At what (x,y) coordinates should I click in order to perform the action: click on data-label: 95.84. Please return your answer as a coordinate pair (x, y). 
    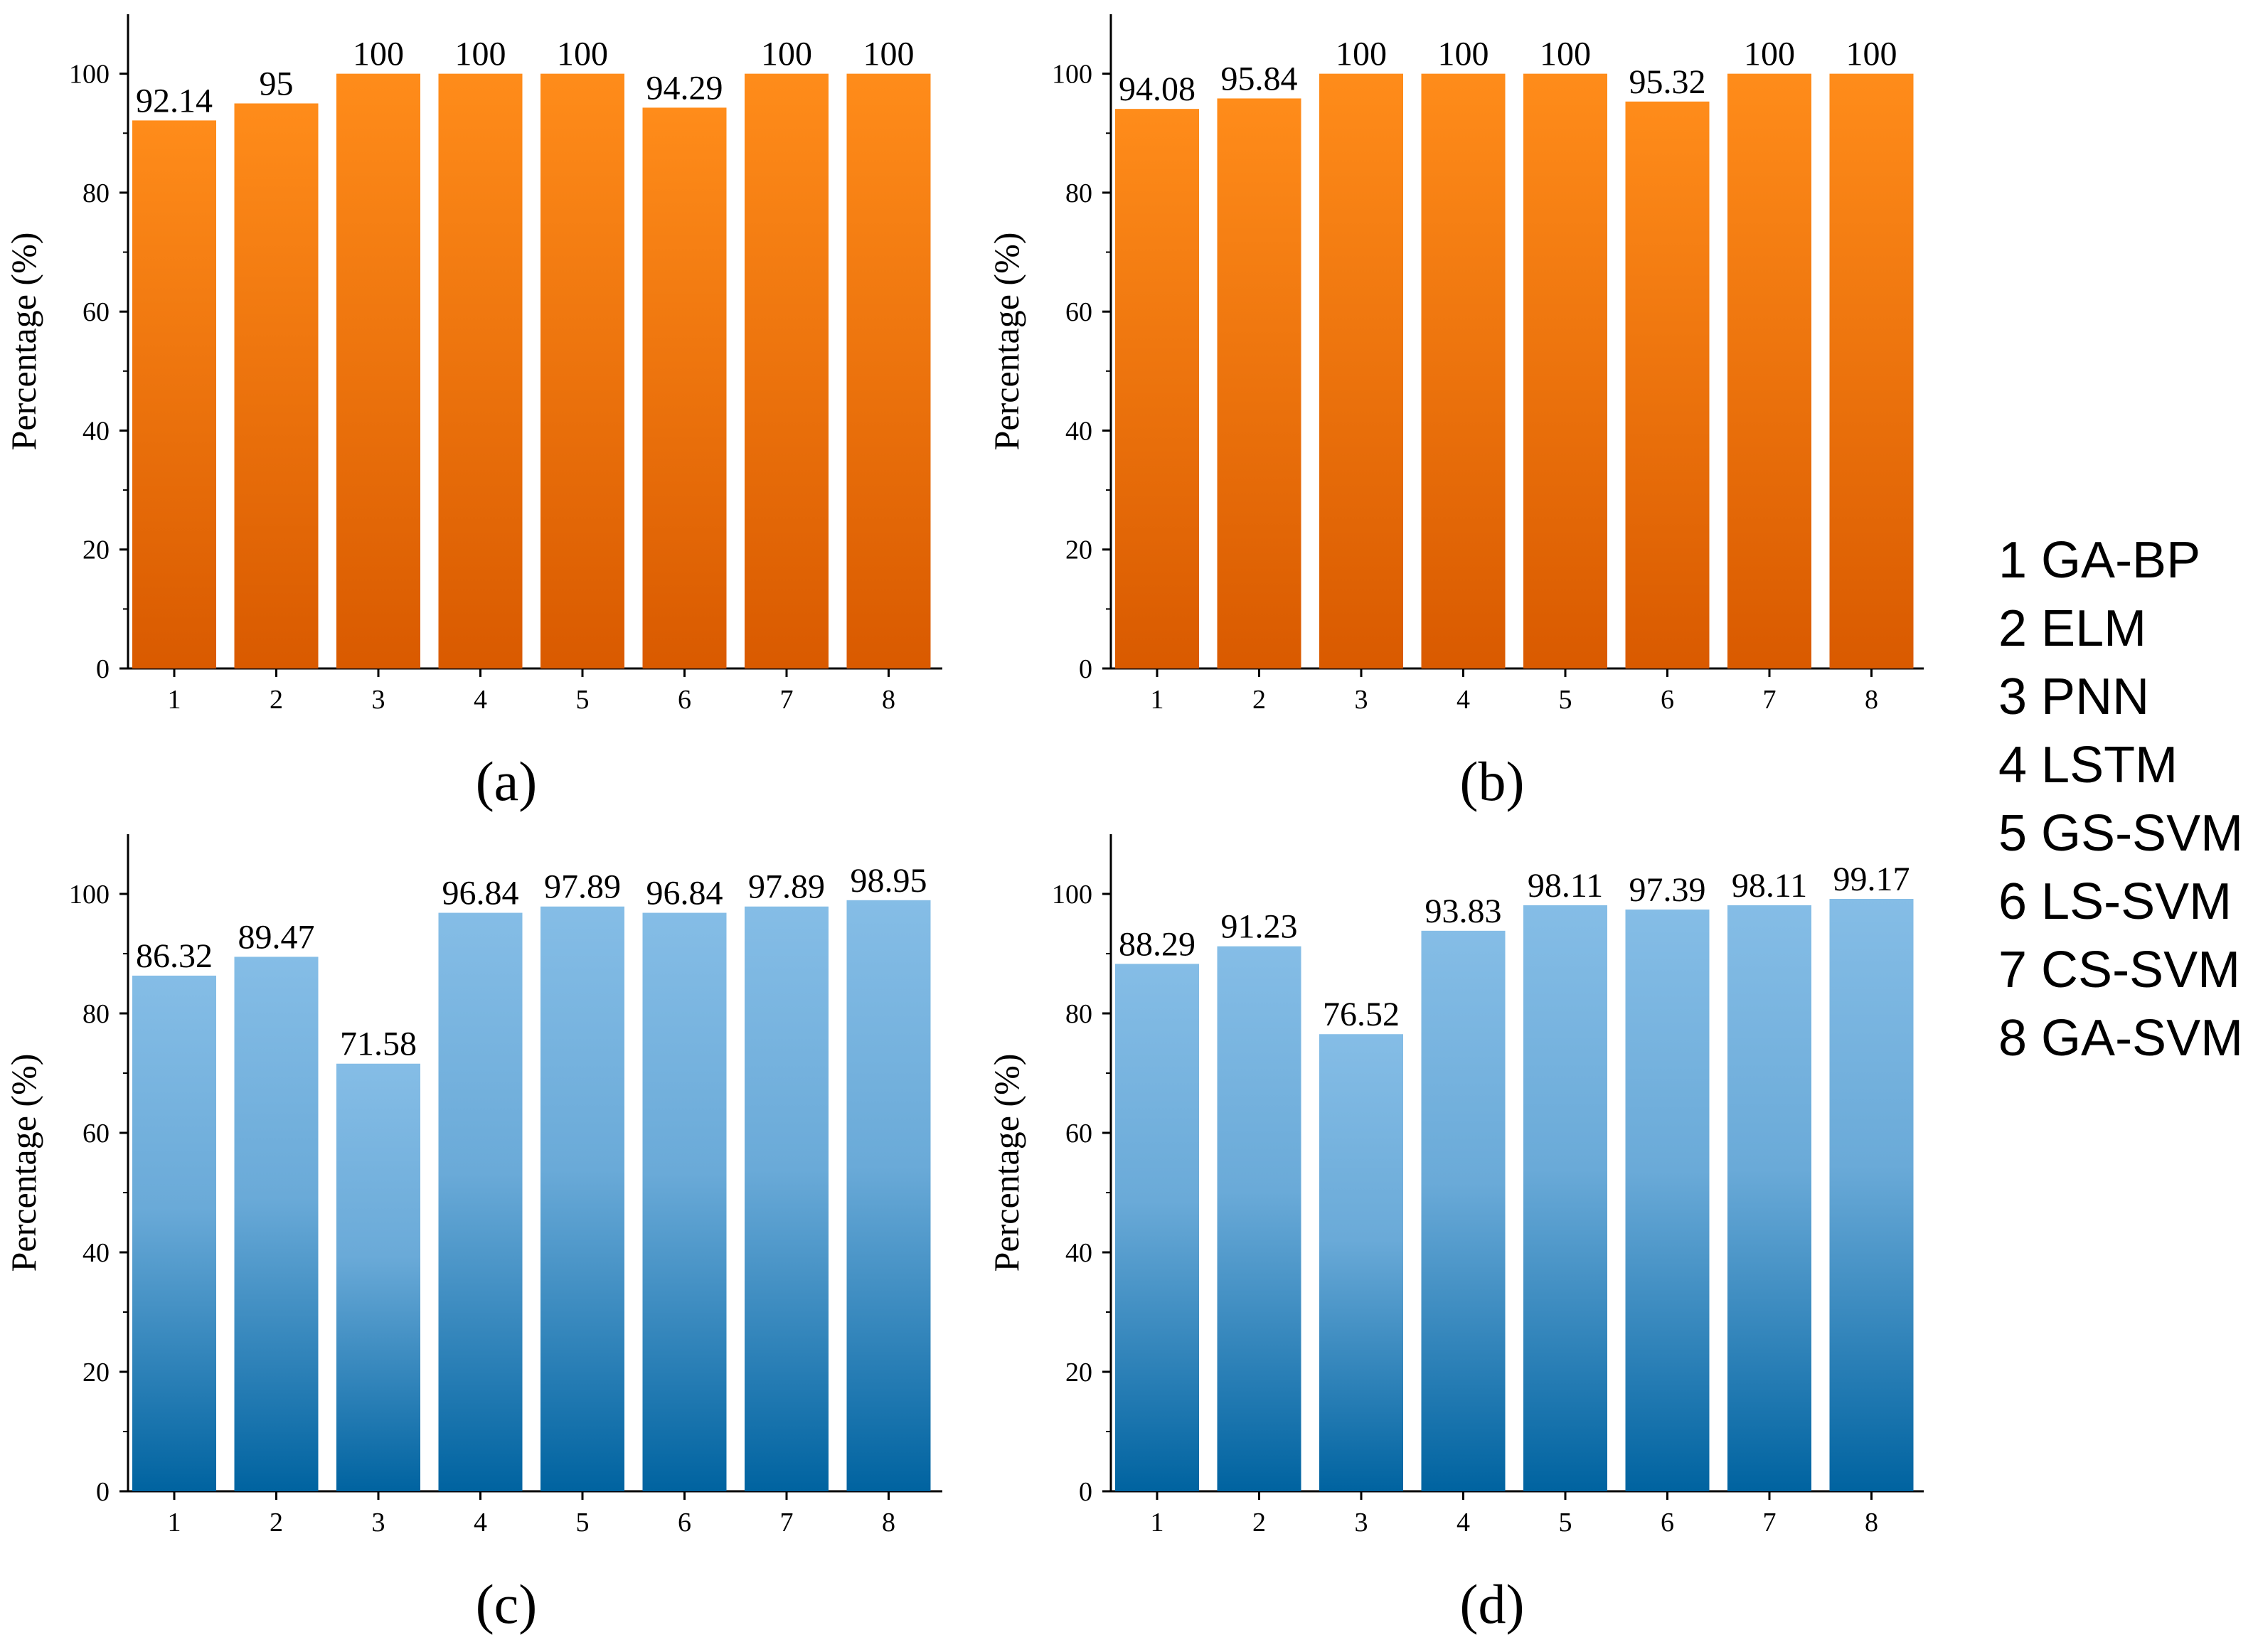
    Looking at the image, I should click on (1259, 78).